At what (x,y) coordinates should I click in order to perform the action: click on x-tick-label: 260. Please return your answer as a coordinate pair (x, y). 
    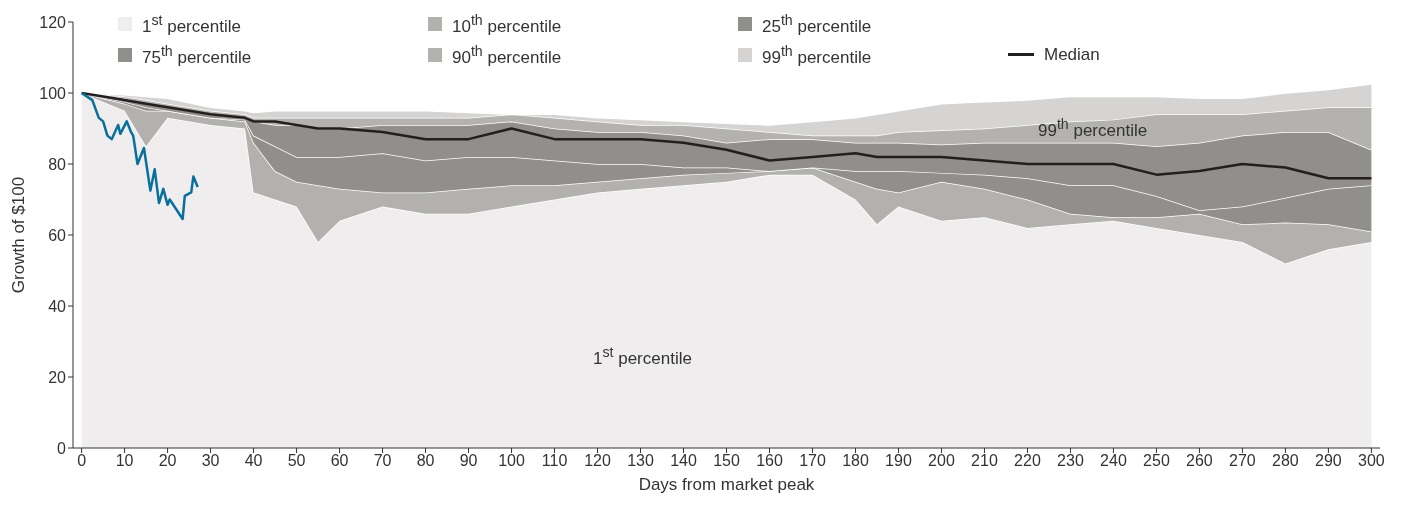
    Looking at the image, I should click on (1199, 461).